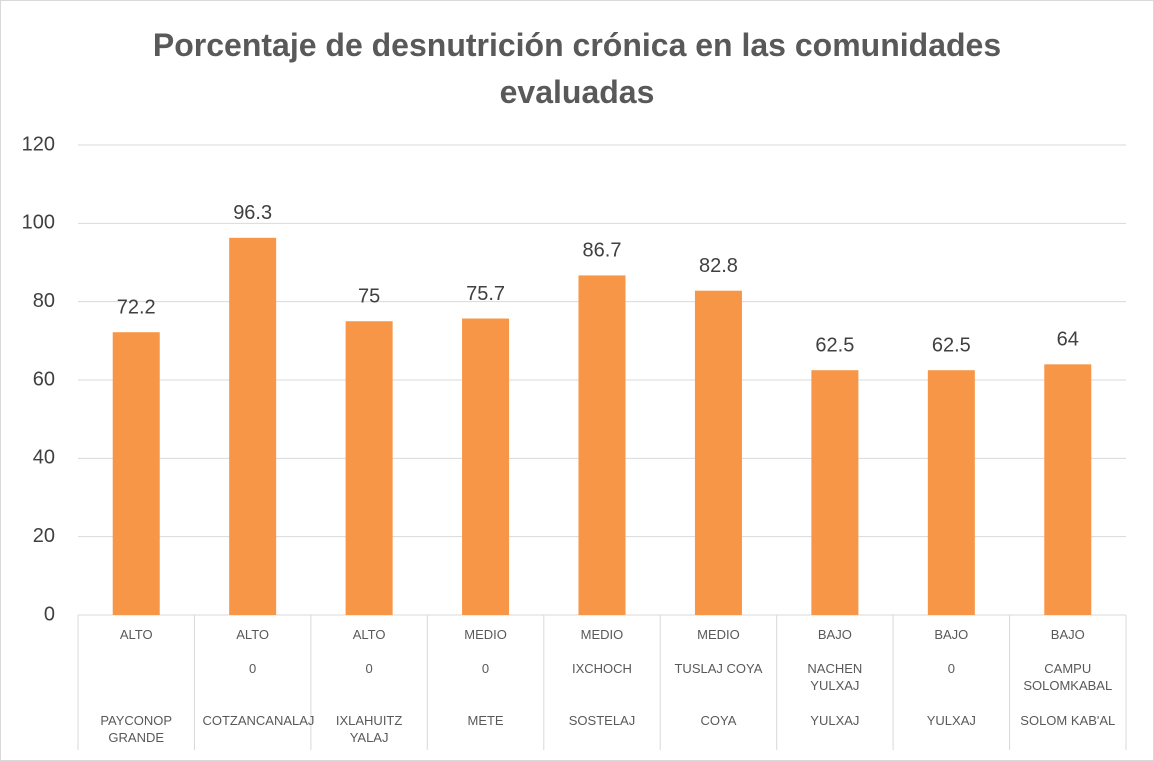 The image size is (1154, 761). I want to click on y-tick-label: 0, so click(49, 614).